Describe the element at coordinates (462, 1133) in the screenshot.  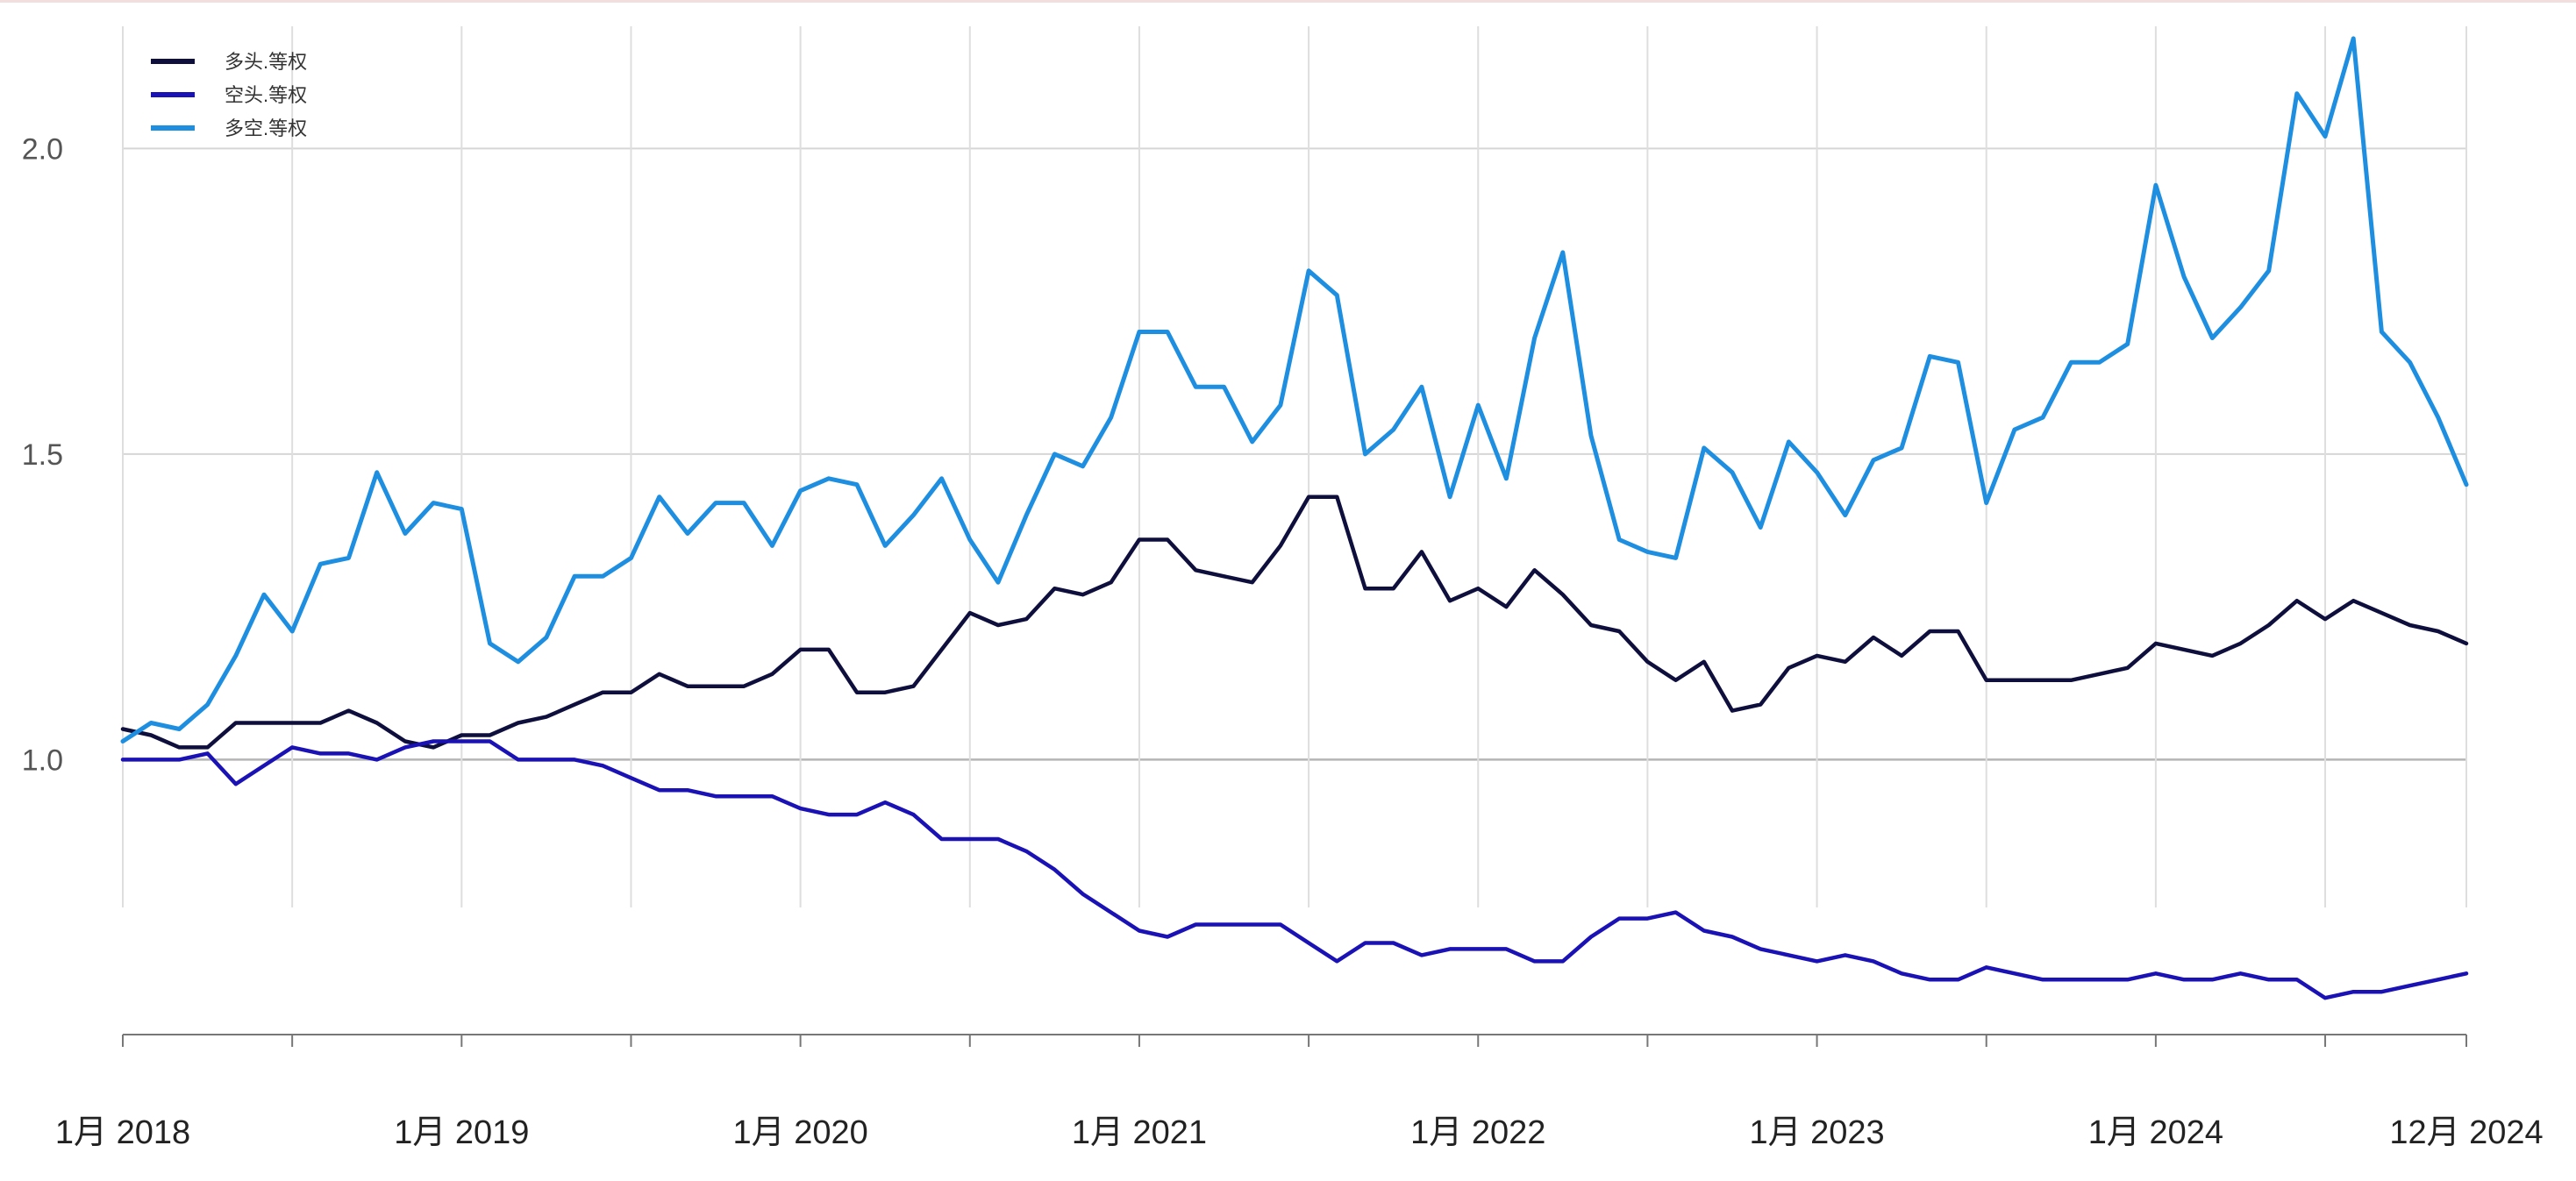
I see `x-tick-label: 1月 2019` at that location.